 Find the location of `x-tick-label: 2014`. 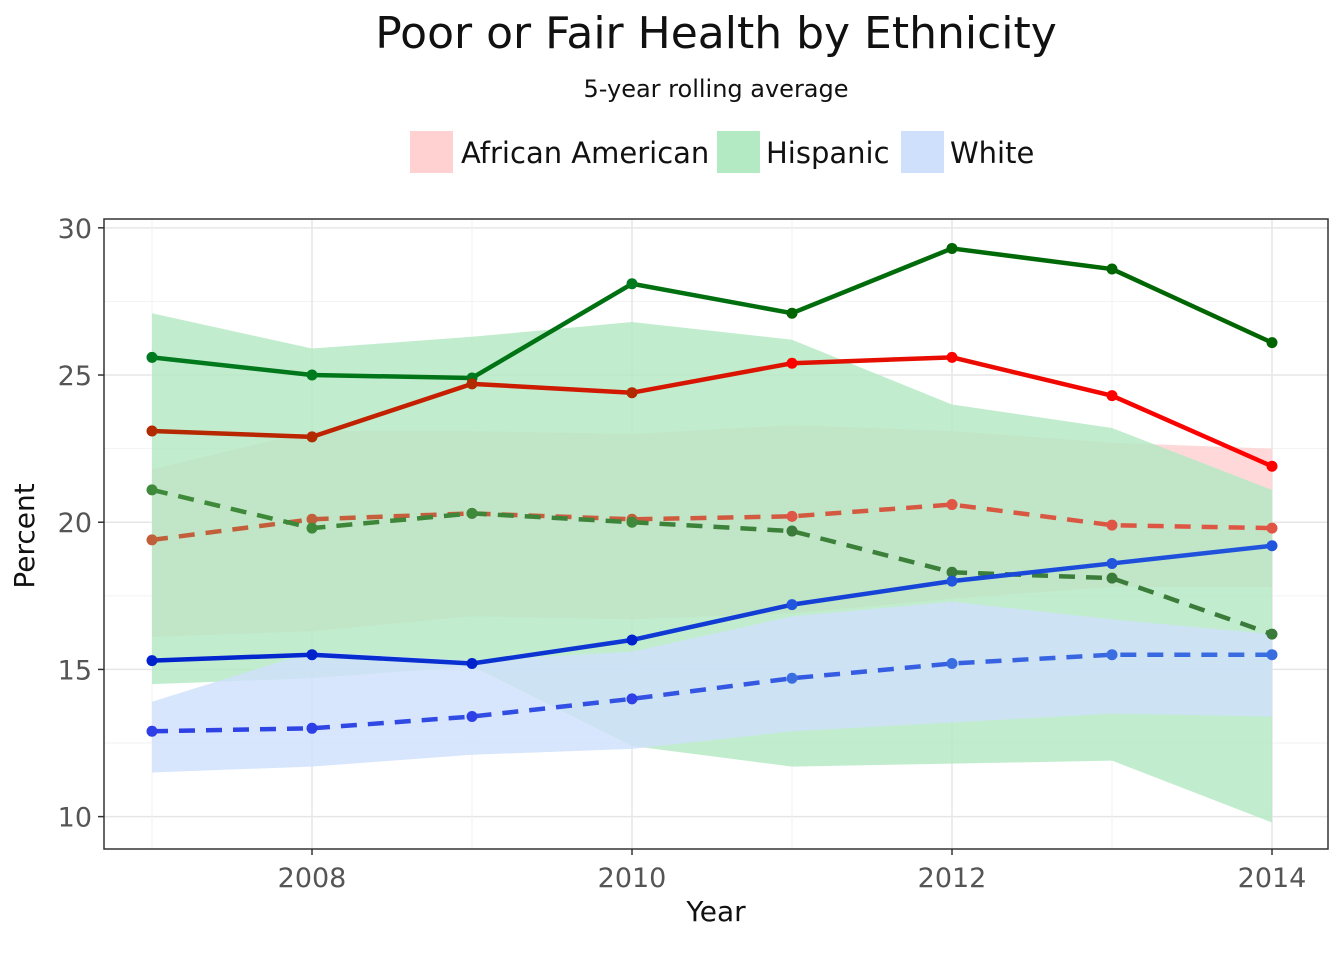

x-tick-label: 2014 is located at coordinates (1272, 878).